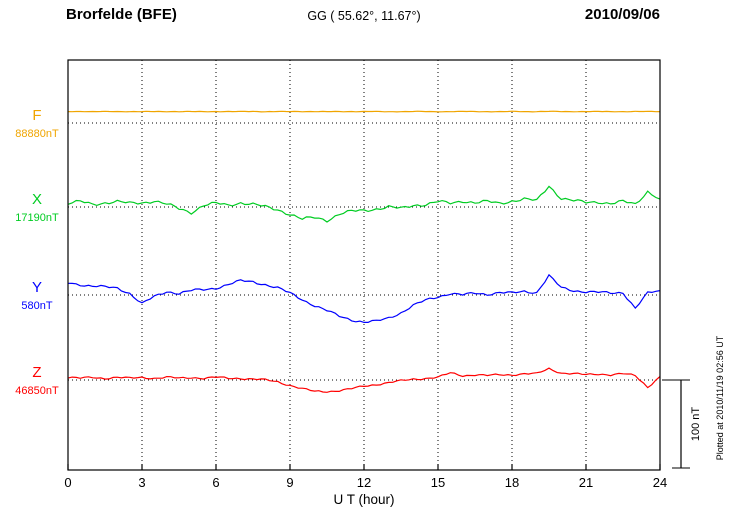 Image resolution: width=730 pixels, height=520 pixels. I want to click on trace-Y, so click(364, 298).